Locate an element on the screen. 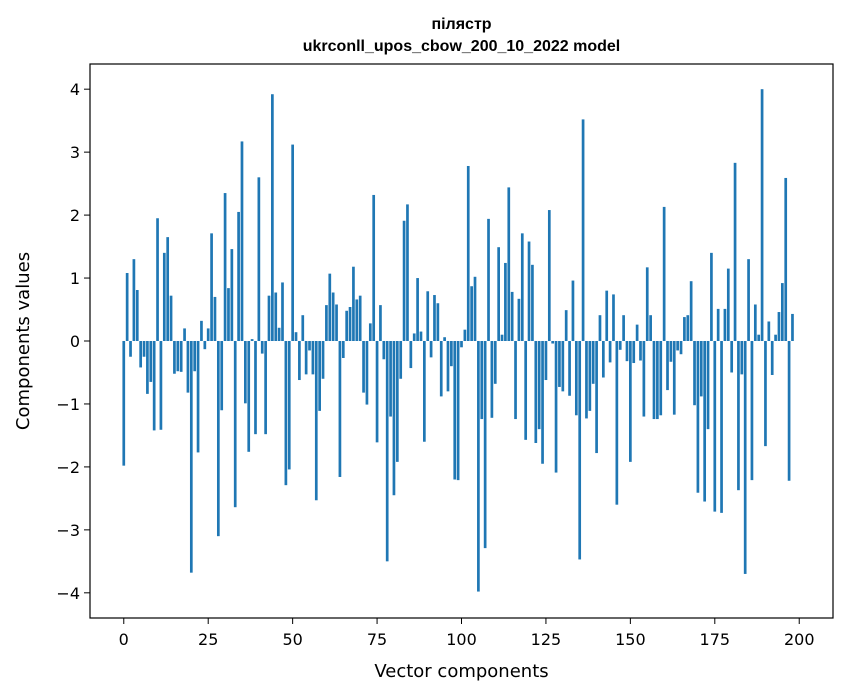  y-tick-label: −3 is located at coordinates (68, 530).